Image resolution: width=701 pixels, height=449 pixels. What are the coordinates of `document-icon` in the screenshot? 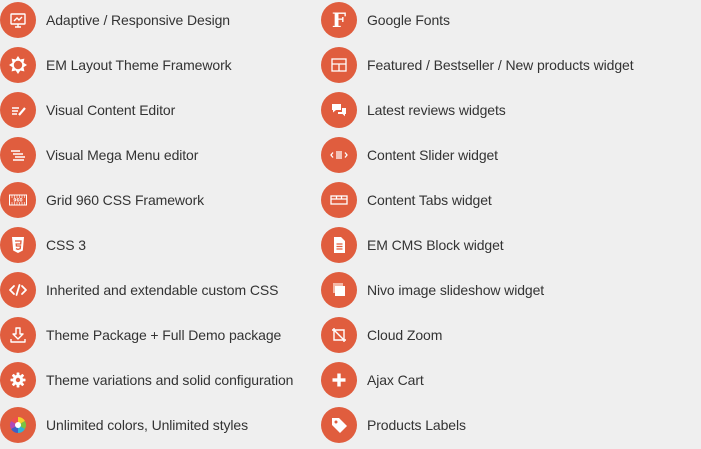 It's located at (339, 245).